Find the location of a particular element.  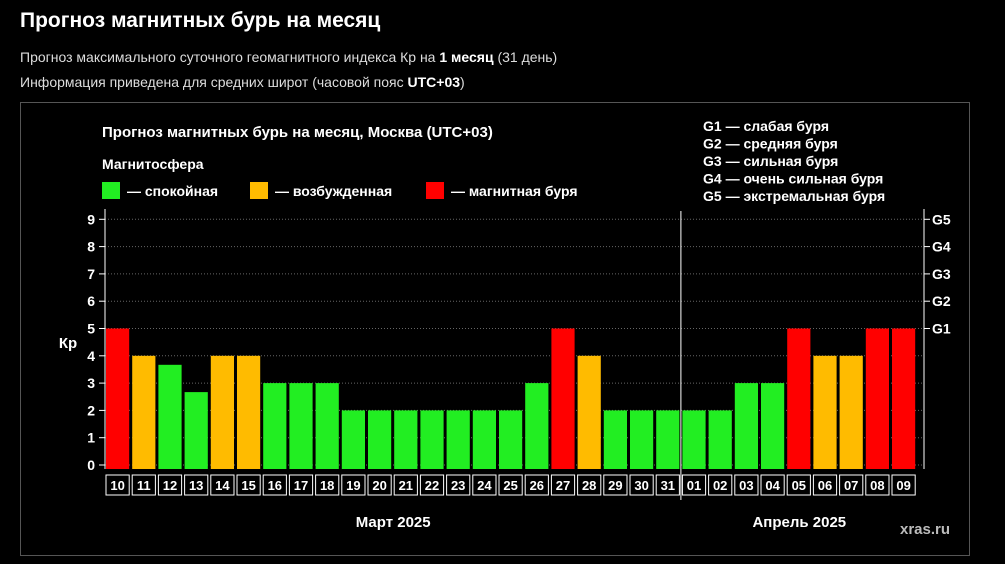

day-label: 19 is located at coordinates (353, 485).